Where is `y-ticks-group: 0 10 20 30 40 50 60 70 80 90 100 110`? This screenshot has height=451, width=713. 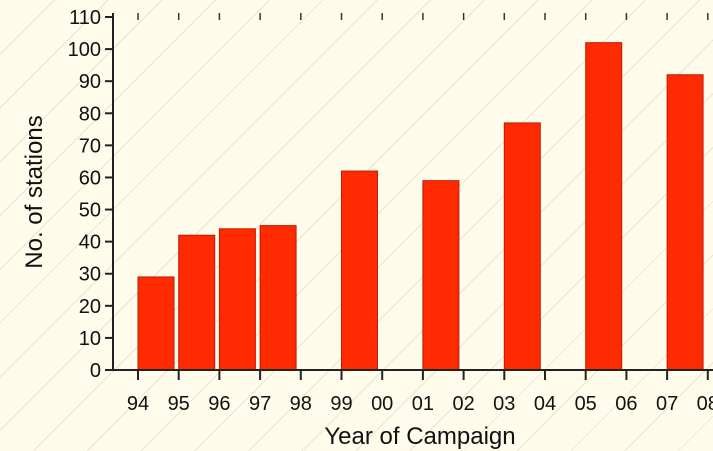
y-ticks-group: 0 10 20 30 40 50 60 70 80 90 100 110 is located at coordinates (90, 194).